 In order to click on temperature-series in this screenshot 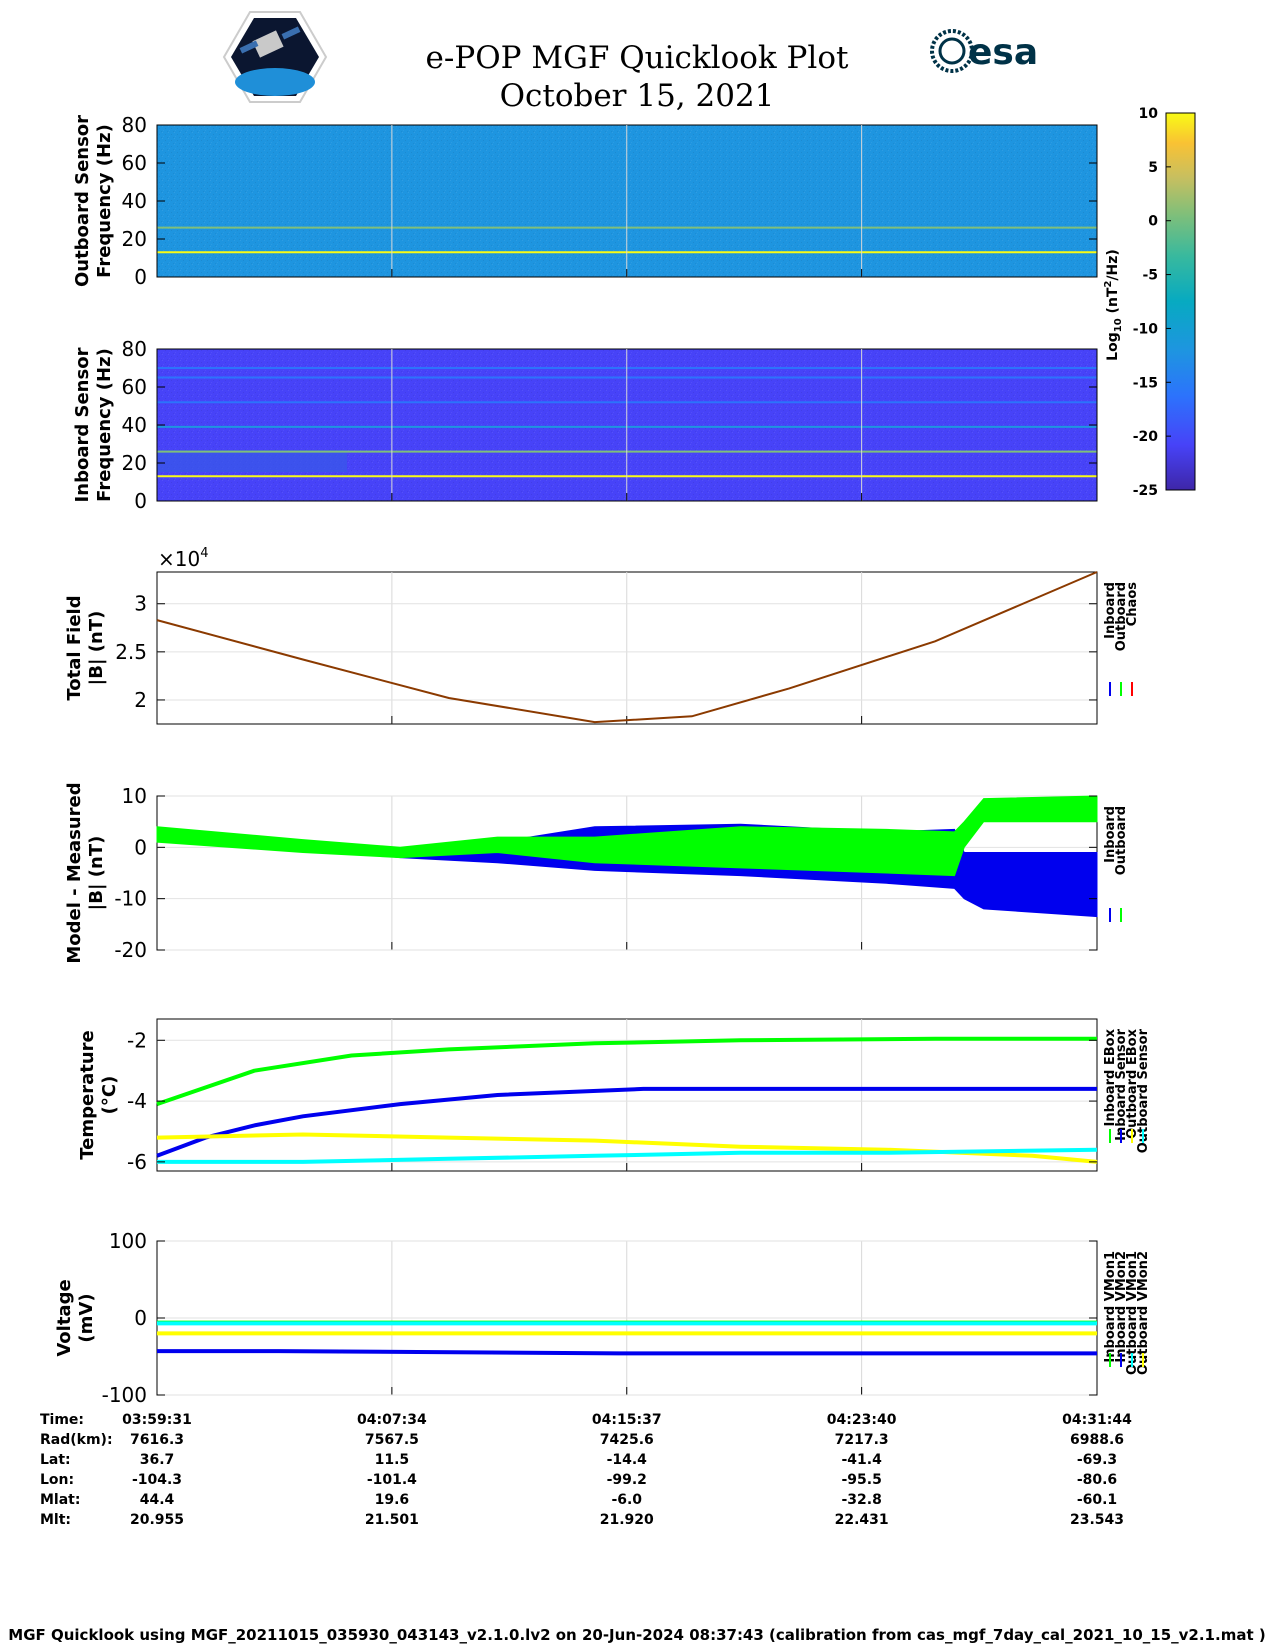, I will do `click(627, 1100)`.